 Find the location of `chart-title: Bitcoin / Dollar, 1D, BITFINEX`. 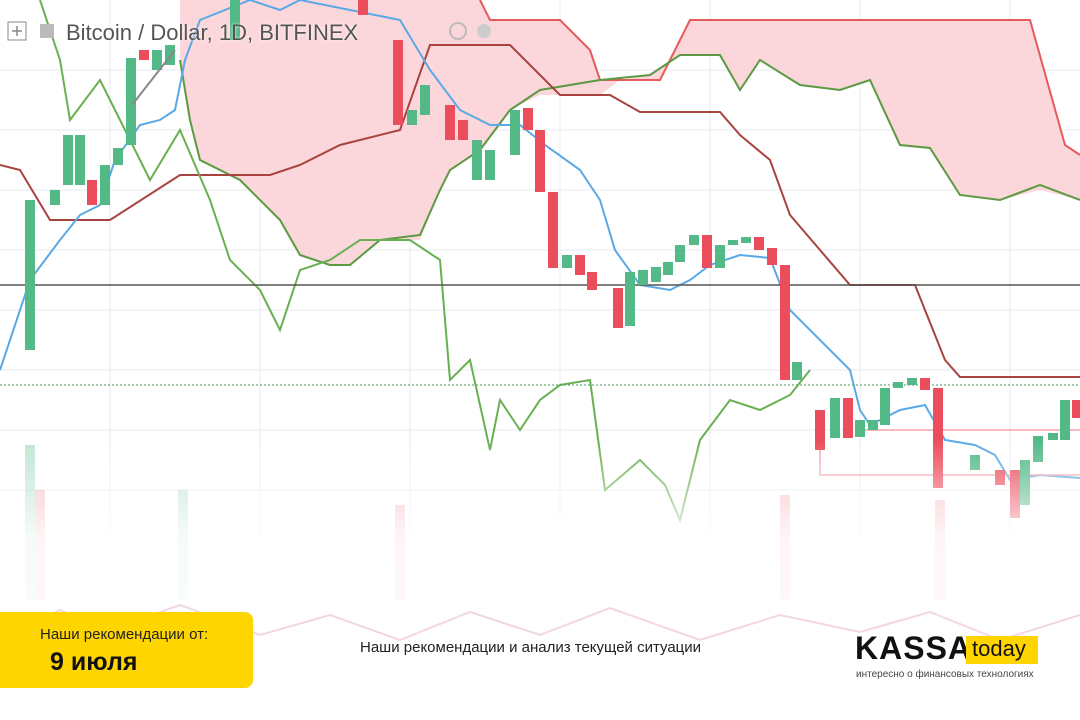

chart-title: Bitcoin / Dollar, 1D, BITFINEX is located at coordinates (212, 32).